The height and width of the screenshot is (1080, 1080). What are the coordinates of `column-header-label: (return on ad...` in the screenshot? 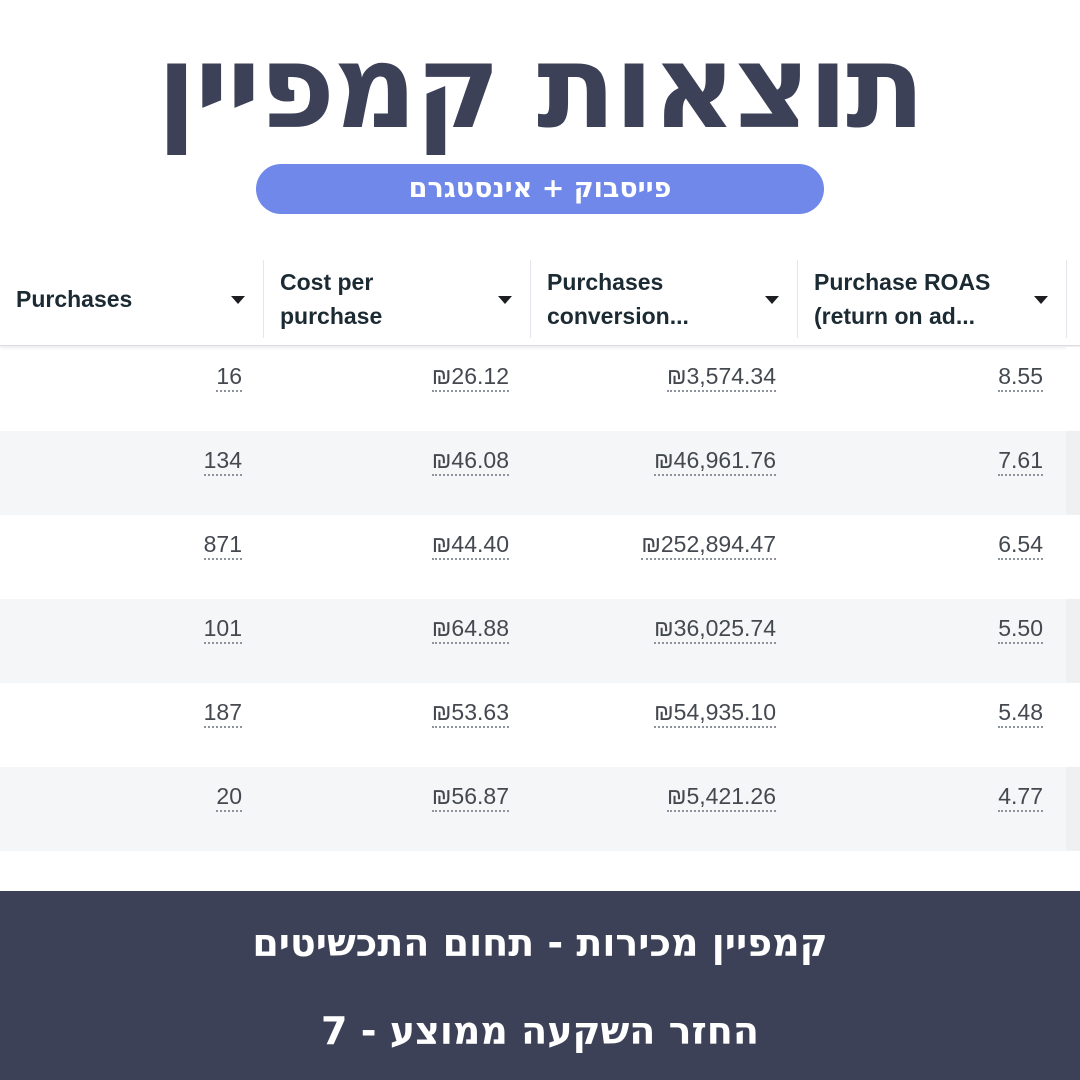 It's located at (894, 315).